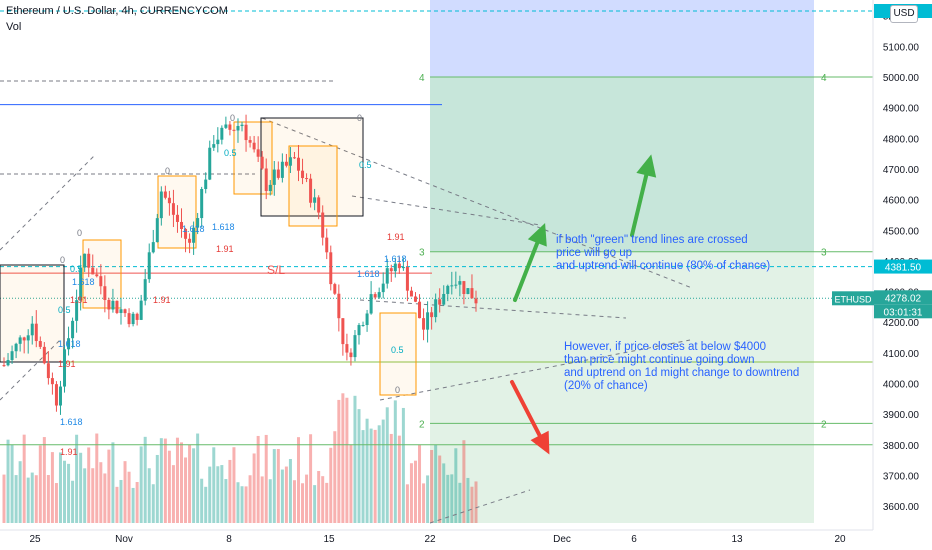  I want to click on price-tick: 4100.00, so click(901, 354).